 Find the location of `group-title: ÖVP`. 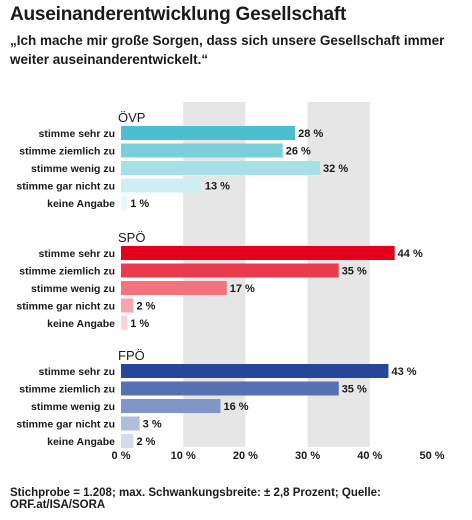

group-title: ÖVP is located at coordinates (131, 117).